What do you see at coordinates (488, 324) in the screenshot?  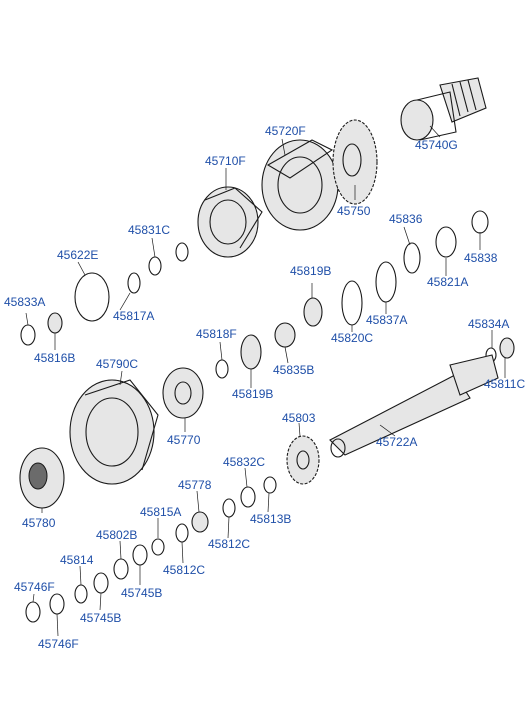 I see `label-45834a: 45834A` at bounding box center [488, 324].